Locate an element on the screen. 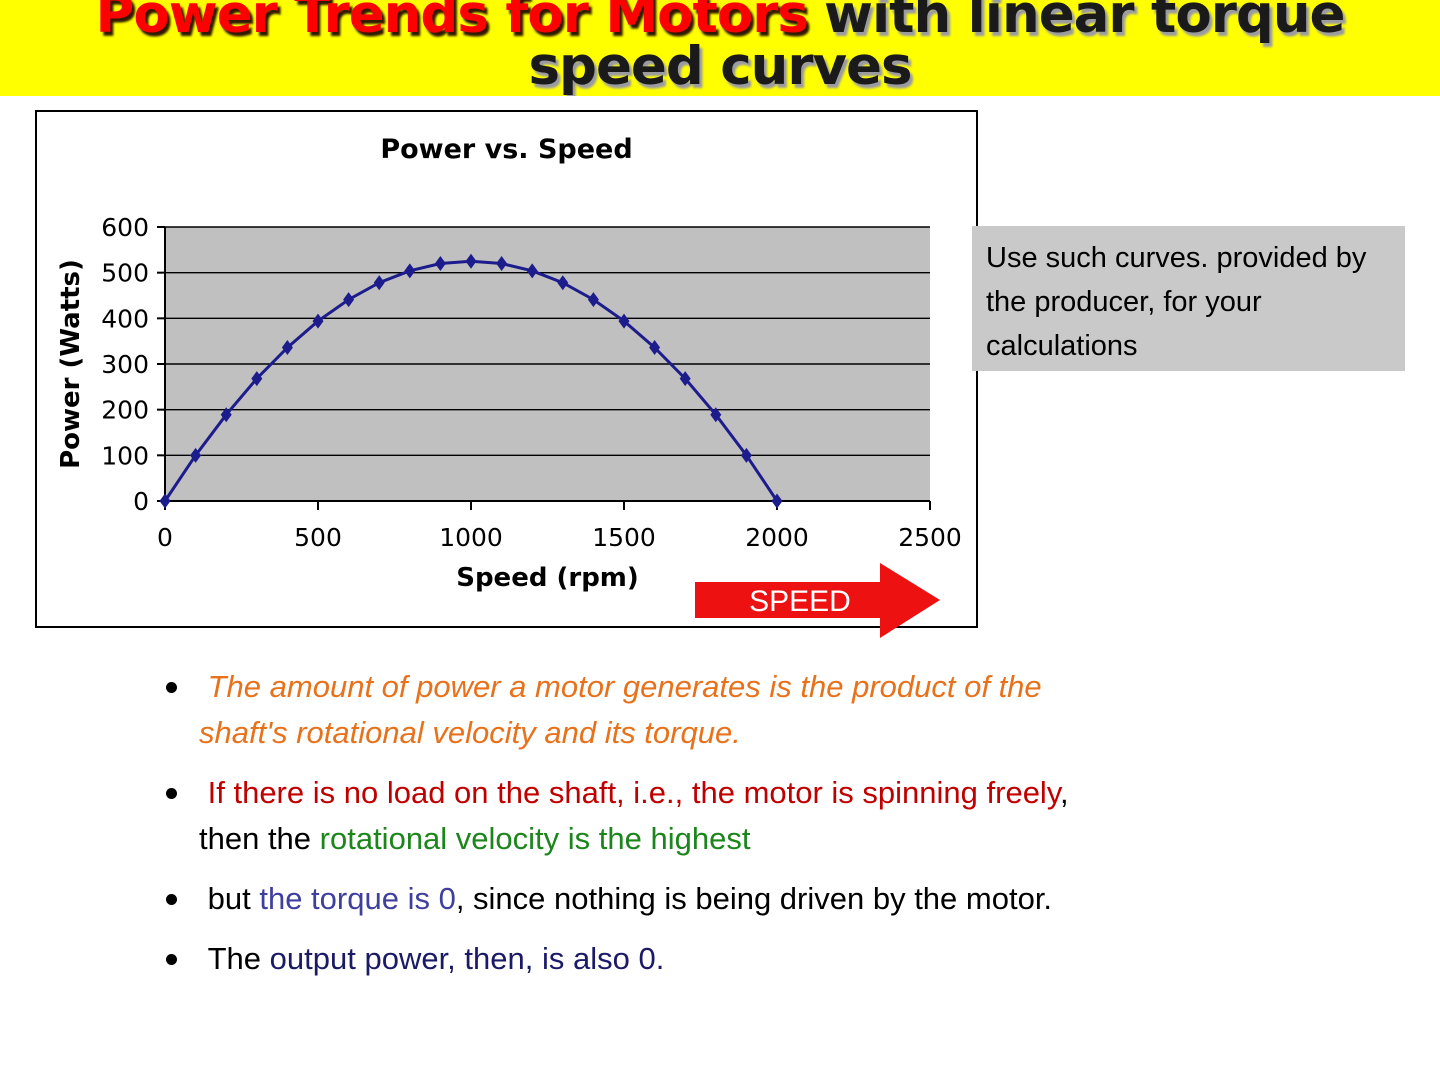 Image resolution: width=1440 pixels, height=1080 pixels. chart-title: Power vs. Speed is located at coordinates (506, 149).